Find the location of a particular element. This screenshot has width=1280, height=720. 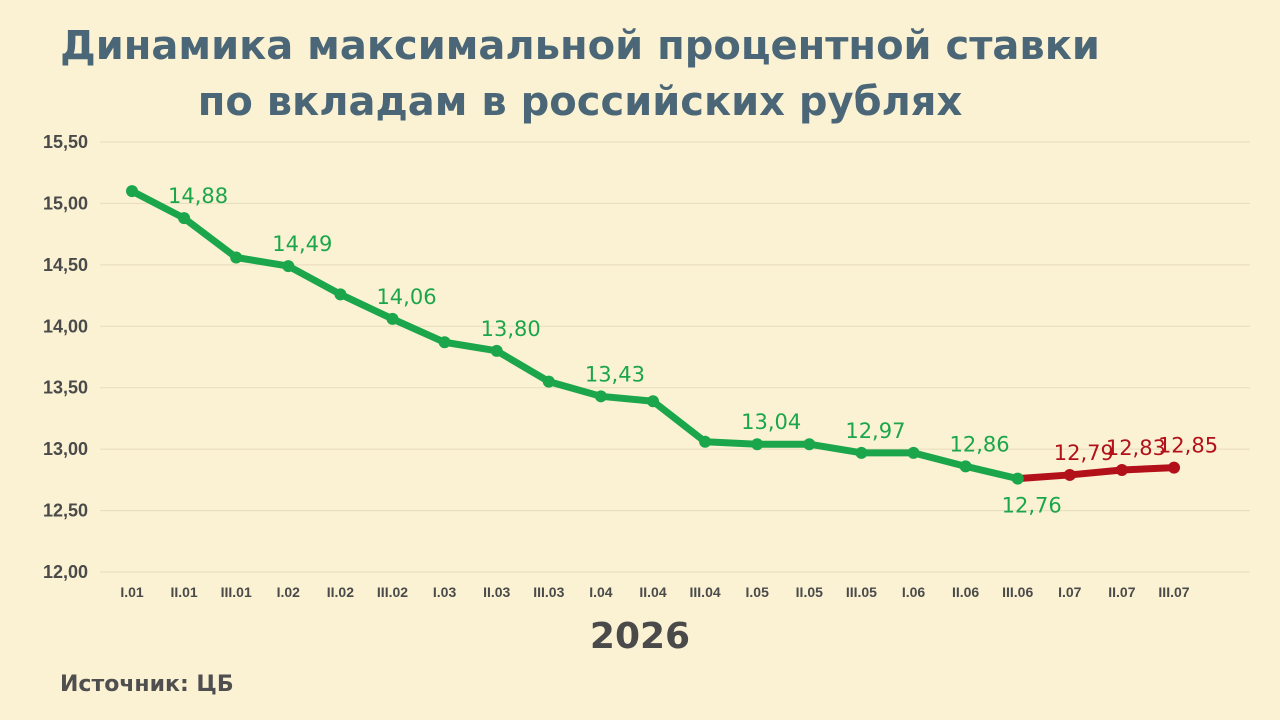

x-tick-label: III.01 is located at coordinates (236, 592).